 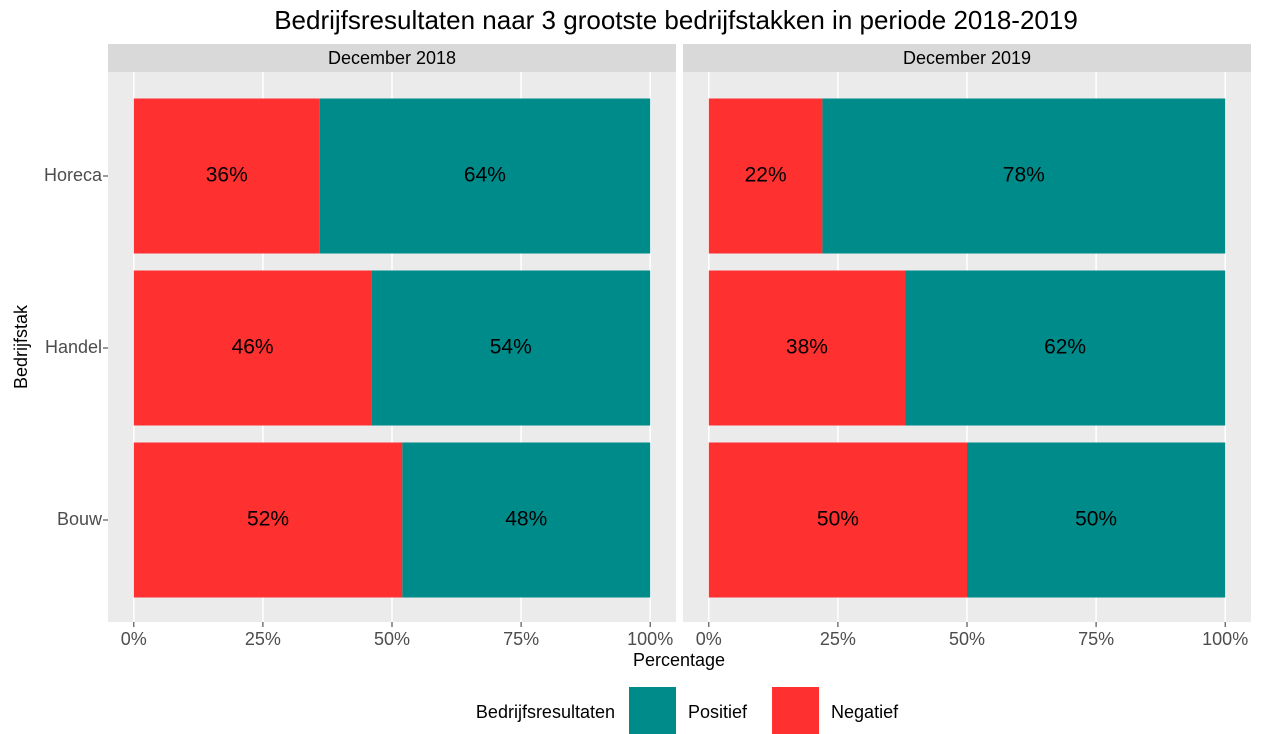 I want to click on y-tick-label: Horeca, so click(x=73, y=175).